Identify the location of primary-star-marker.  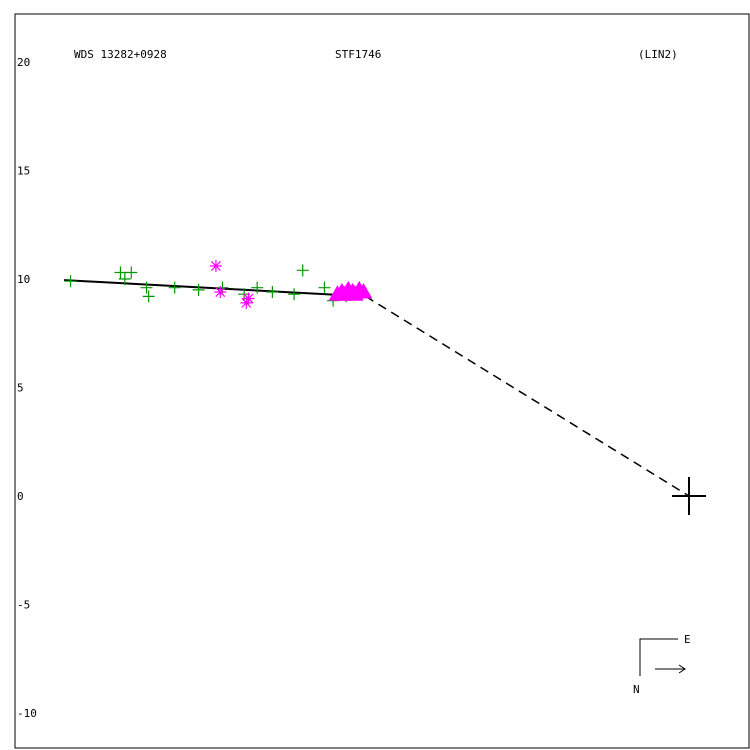
(689, 496).